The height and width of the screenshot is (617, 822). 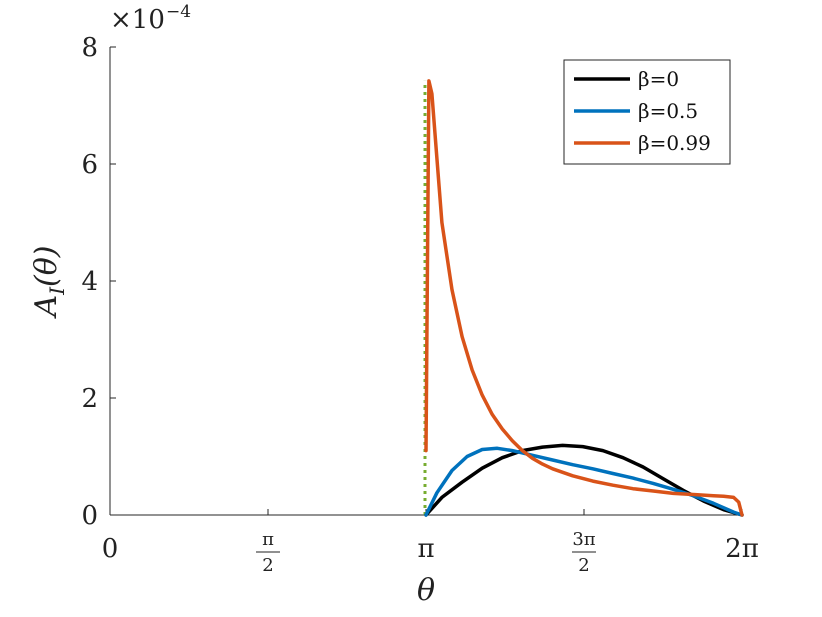 What do you see at coordinates (583, 539) in the screenshot?
I see `x-tick-label-numerator: 3π` at bounding box center [583, 539].